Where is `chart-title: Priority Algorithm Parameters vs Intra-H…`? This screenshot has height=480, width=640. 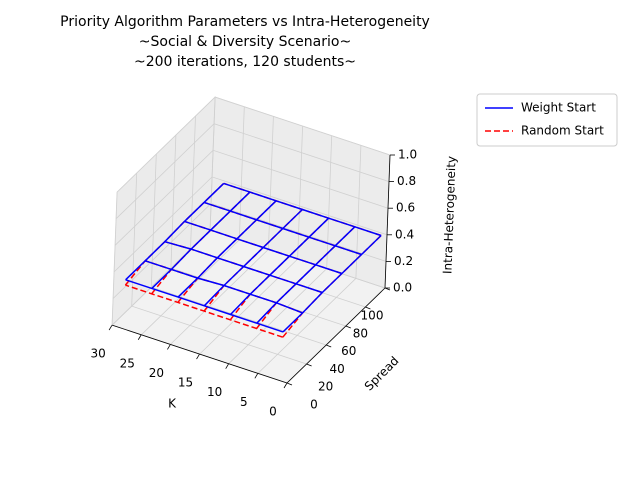
chart-title: Priority Algorithm Parameters vs Intra-H… is located at coordinates (245, 22).